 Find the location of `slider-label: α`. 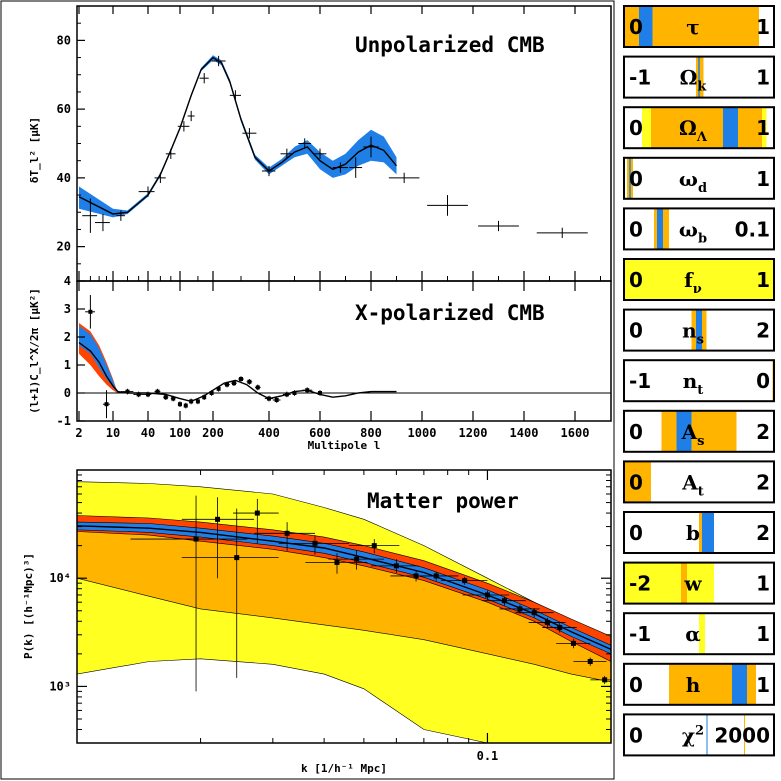

slider-label: α is located at coordinates (692, 634).